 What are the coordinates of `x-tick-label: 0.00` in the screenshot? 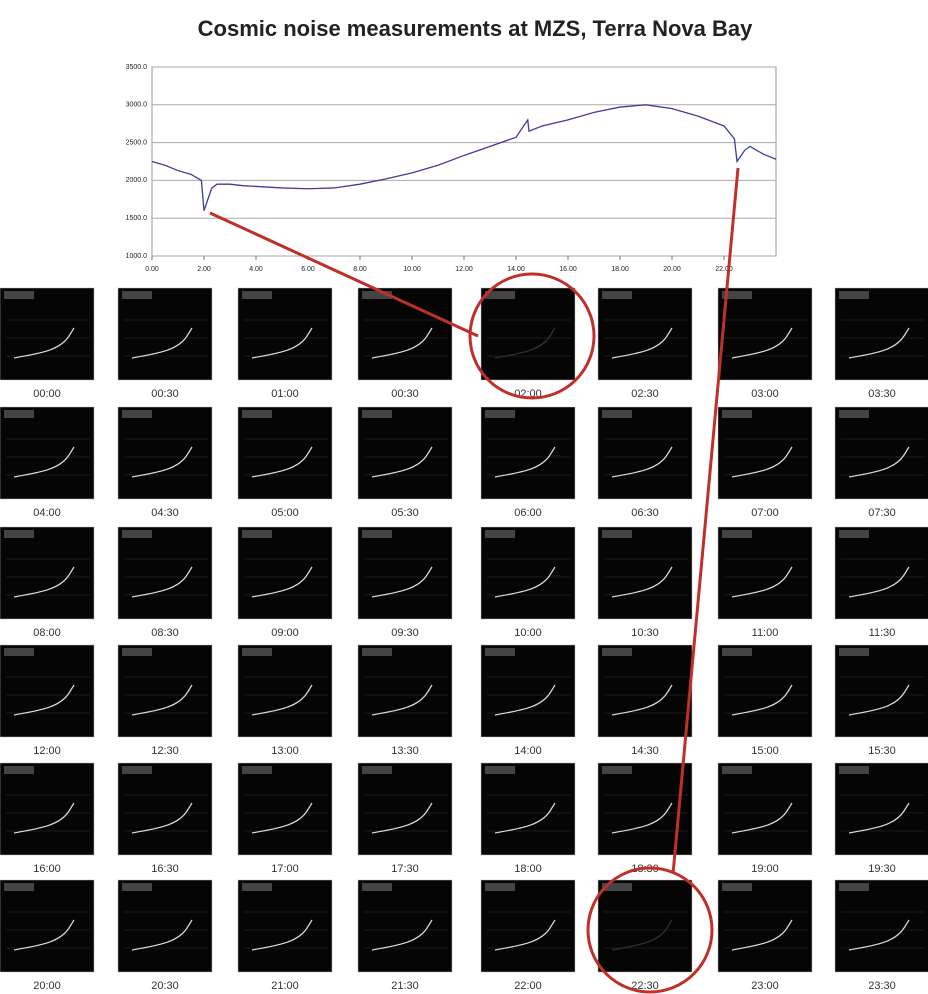 It's located at (152, 269).